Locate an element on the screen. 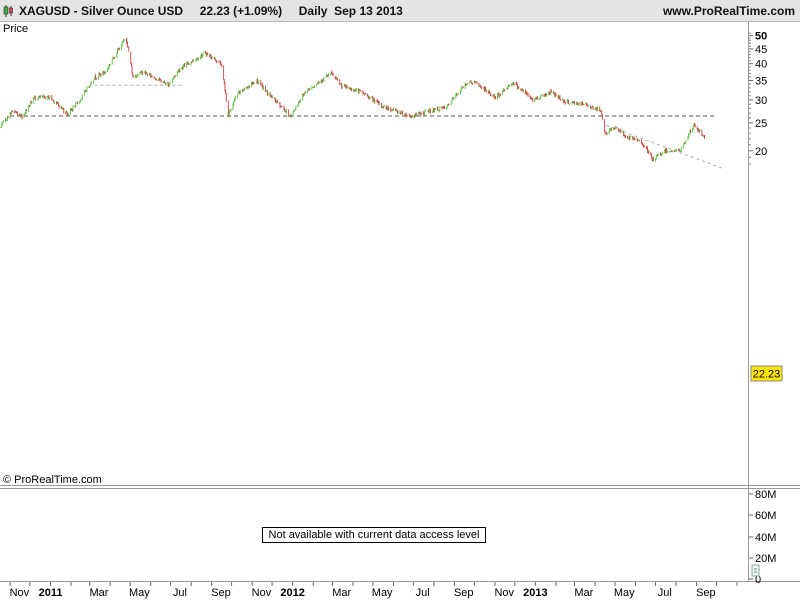 The height and width of the screenshot is (600, 800). price-tick-label: 25 is located at coordinates (761, 124).